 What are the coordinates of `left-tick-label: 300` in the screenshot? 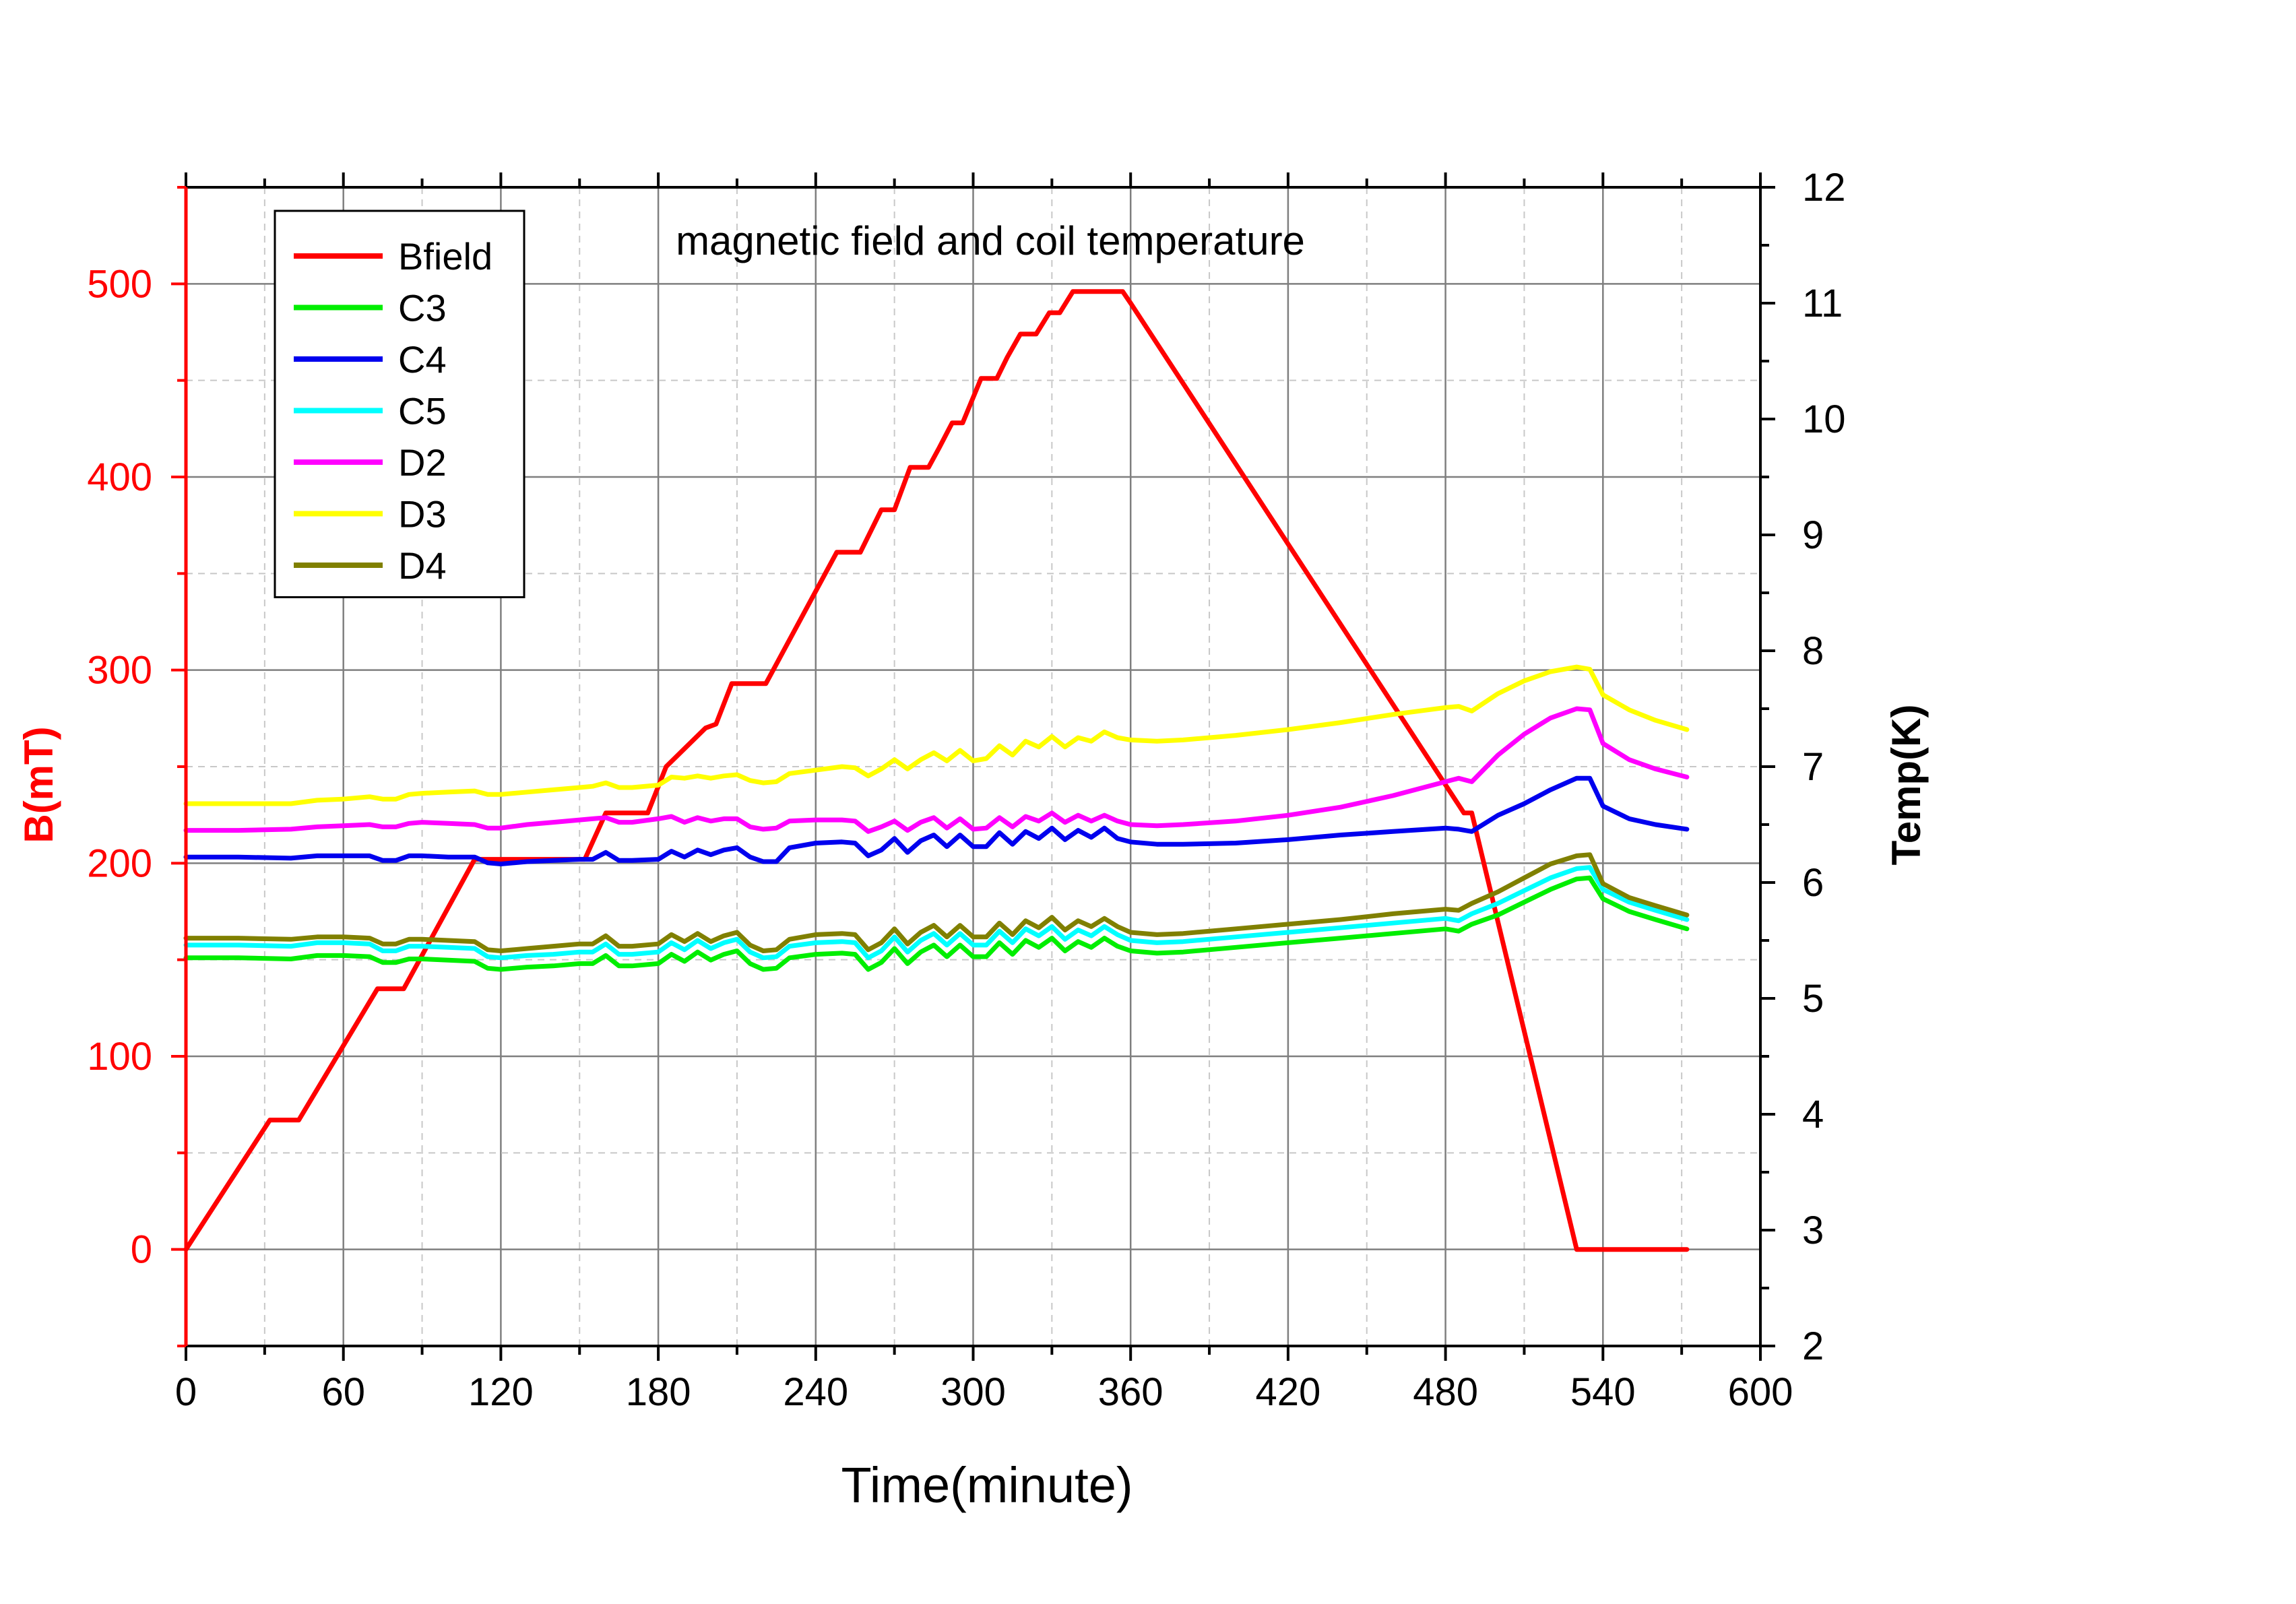 It's located at (119, 671).